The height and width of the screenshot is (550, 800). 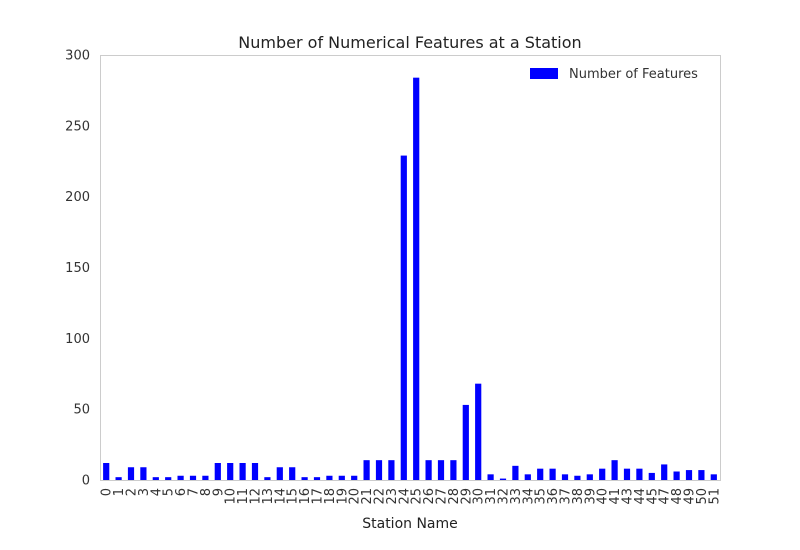 I want to click on x-tick-label: 26, so click(x=429, y=496).